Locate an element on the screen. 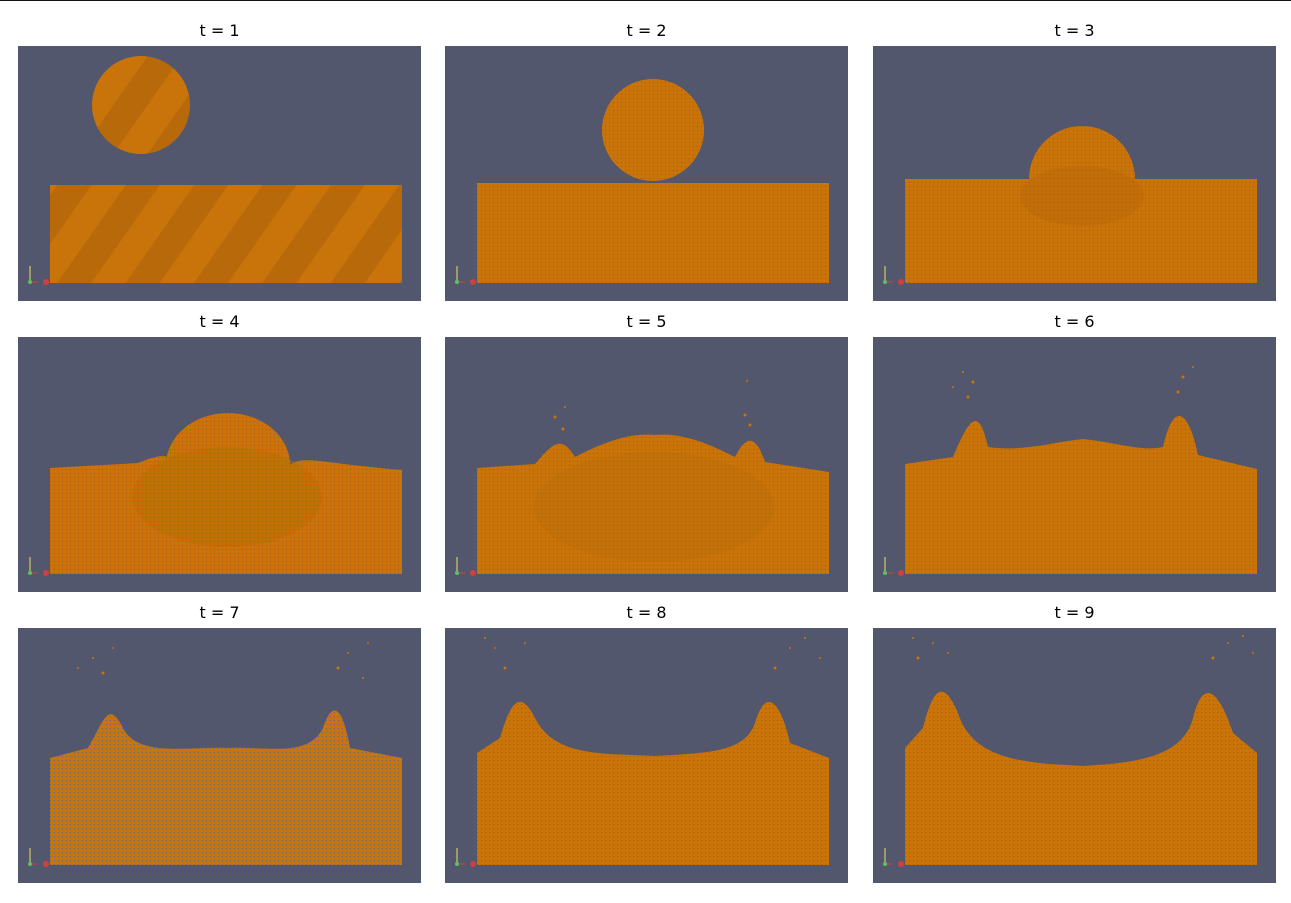  panel-title: t = 3 is located at coordinates (1074, 30).